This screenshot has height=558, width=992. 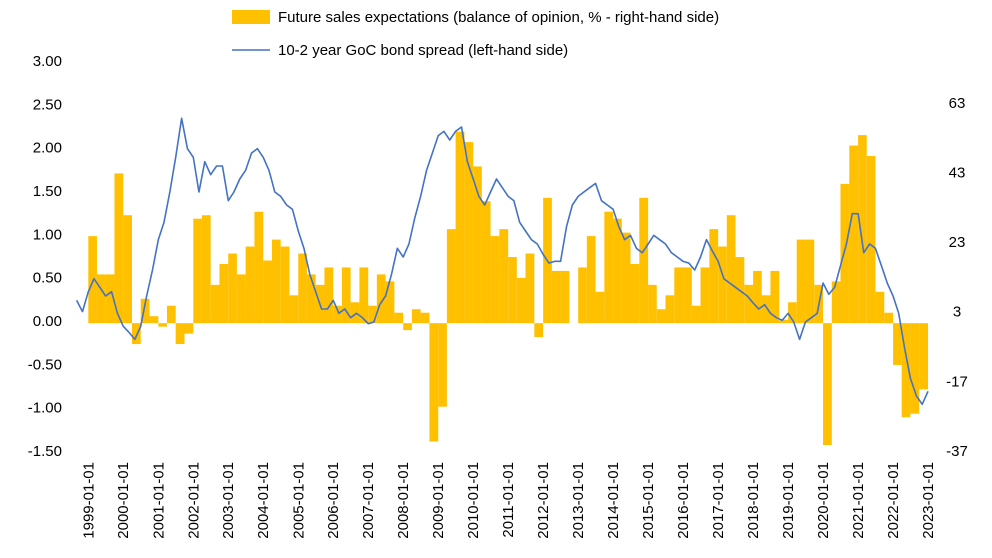 What do you see at coordinates (893, 500) in the screenshot?
I see `x-tick-label: 2022-01-01` at bounding box center [893, 500].